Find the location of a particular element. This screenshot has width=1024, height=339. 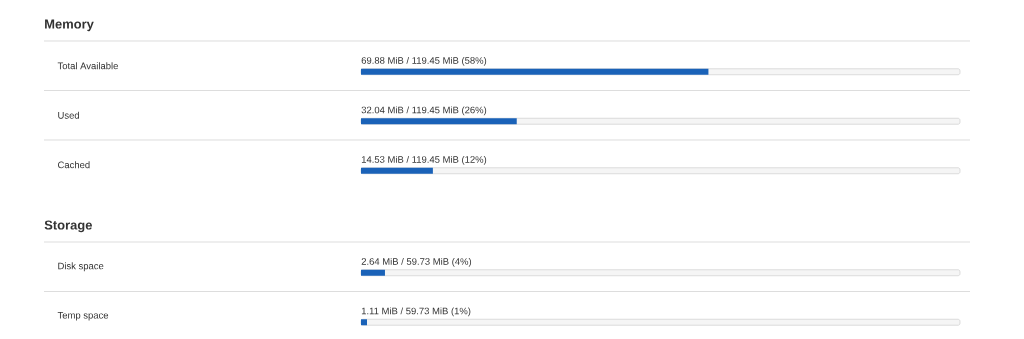

data-label: 32.04 MiB / 119.45 MiB (26%) is located at coordinates (424, 111).